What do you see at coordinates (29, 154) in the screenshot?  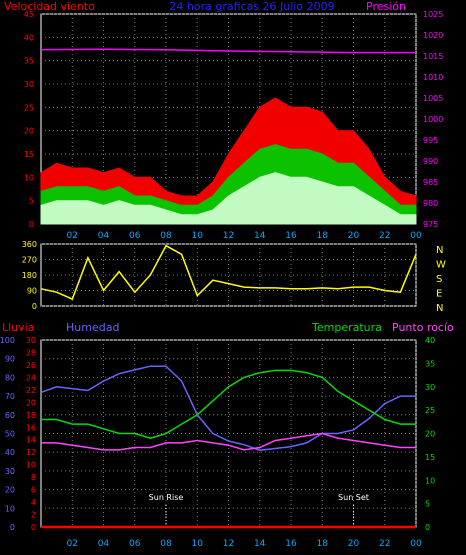 I see `chart1-ytick-left: 15` at bounding box center [29, 154].